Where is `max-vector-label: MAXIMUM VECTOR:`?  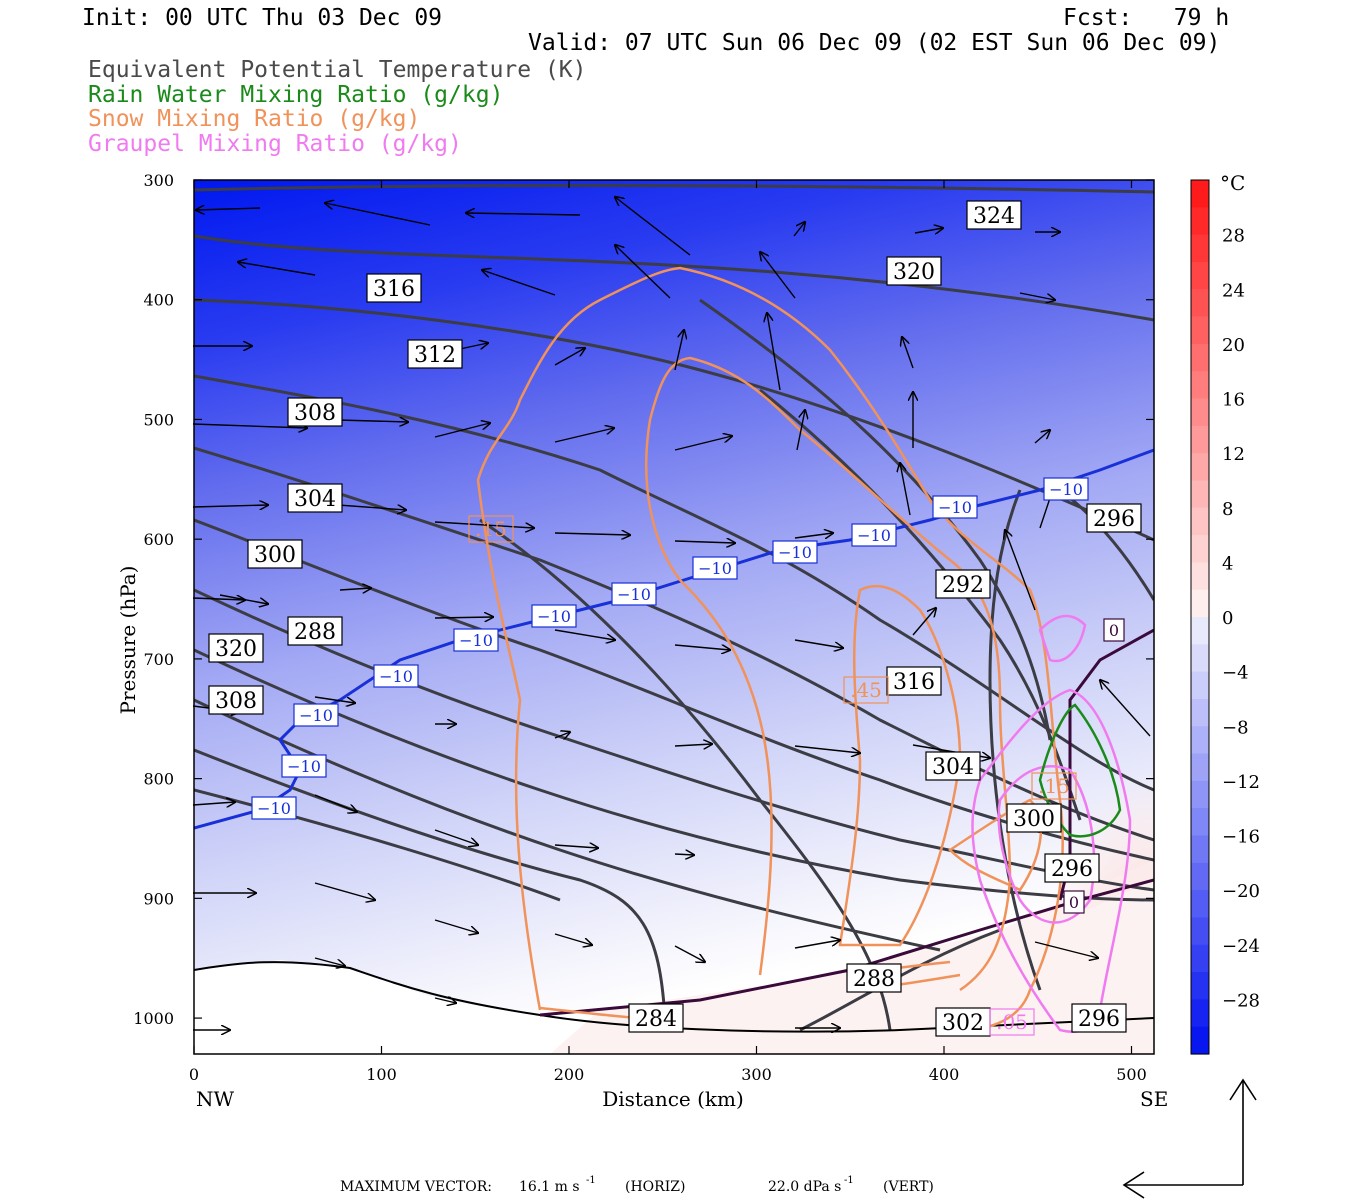 max-vector-label: MAXIMUM VECTOR: is located at coordinates (416, 1187).